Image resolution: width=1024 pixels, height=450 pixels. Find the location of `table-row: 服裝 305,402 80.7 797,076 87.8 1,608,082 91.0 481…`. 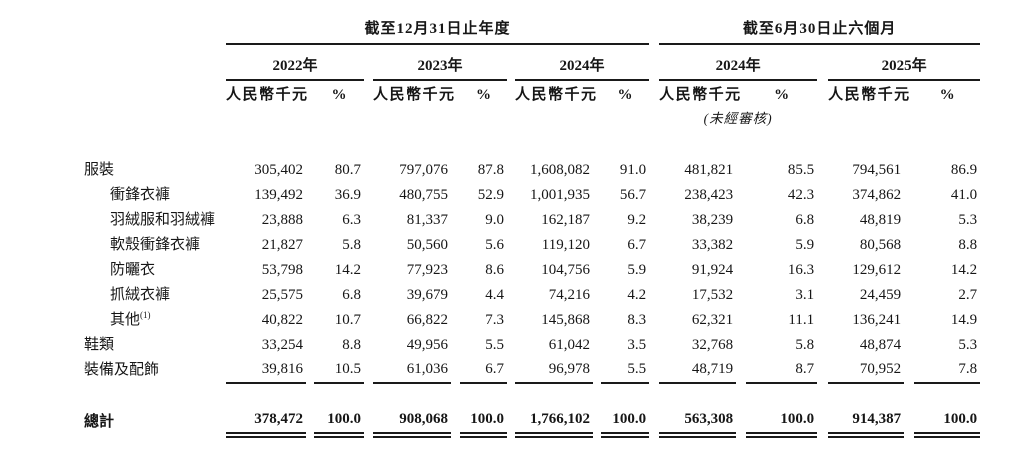

table-row: 服裝 305,402 80.7 797,076 87.8 1,608,082 91.0 481… is located at coordinates (532, 170).